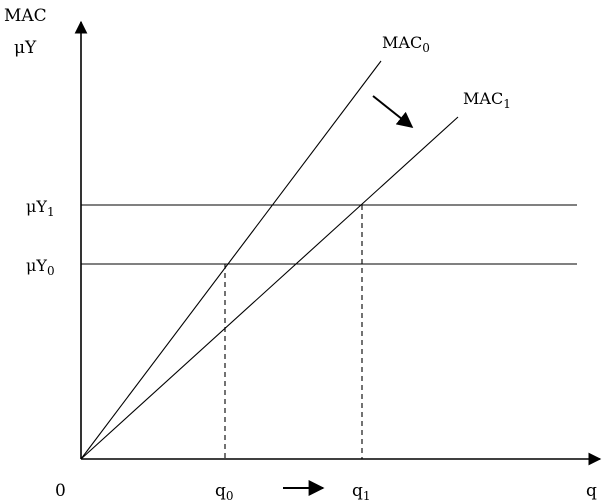 The image size is (607, 504). What do you see at coordinates (393, 111) in the screenshot?
I see `shift-arrow-curve` at bounding box center [393, 111].